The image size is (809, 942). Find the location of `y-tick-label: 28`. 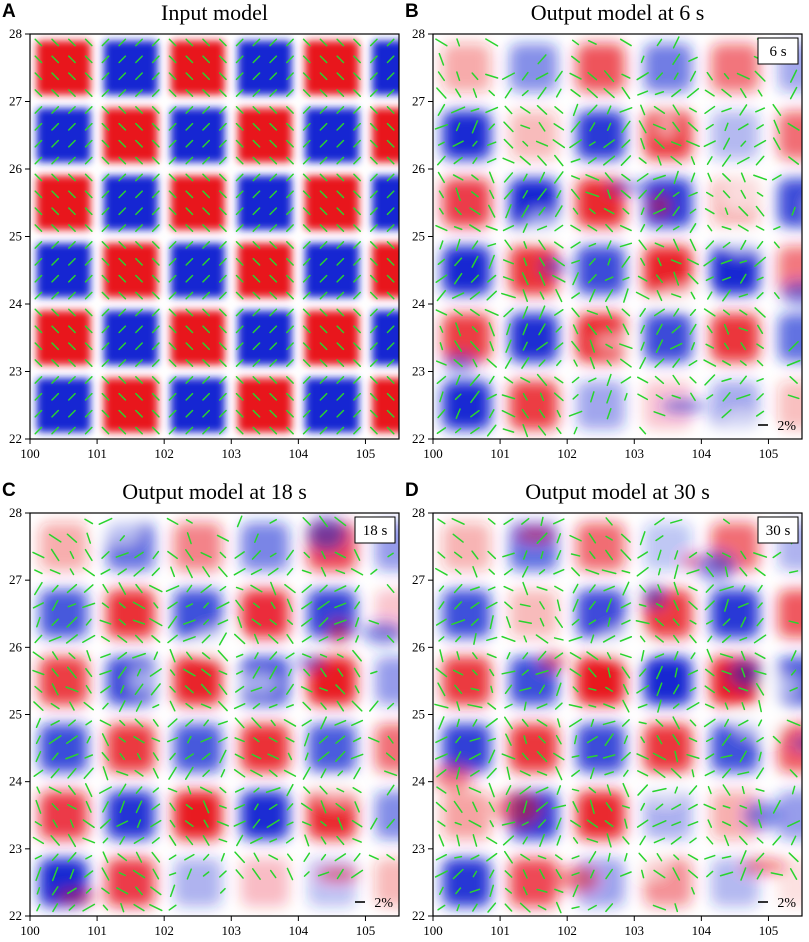

y-tick-label: 28 is located at coordinates (15, 512).